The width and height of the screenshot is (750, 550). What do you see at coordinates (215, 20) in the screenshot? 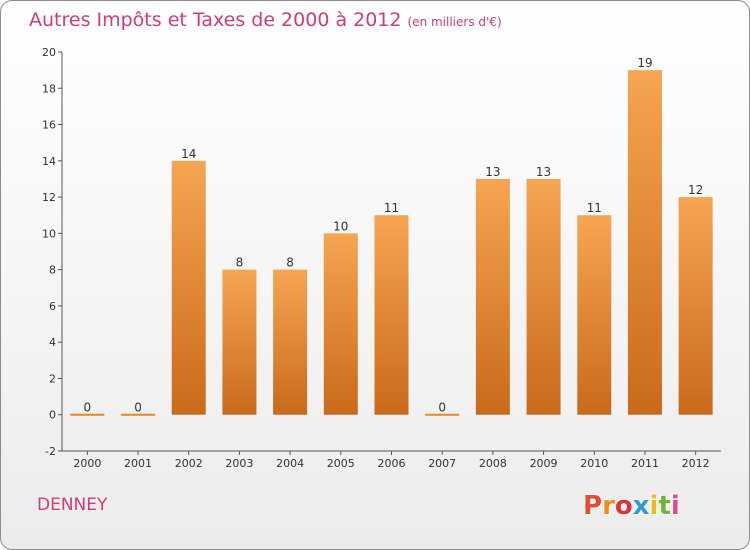
I see `chart-title-text: Autres Impôts et Taxes de 2000 à 2012` at bounding box center [215, 20].